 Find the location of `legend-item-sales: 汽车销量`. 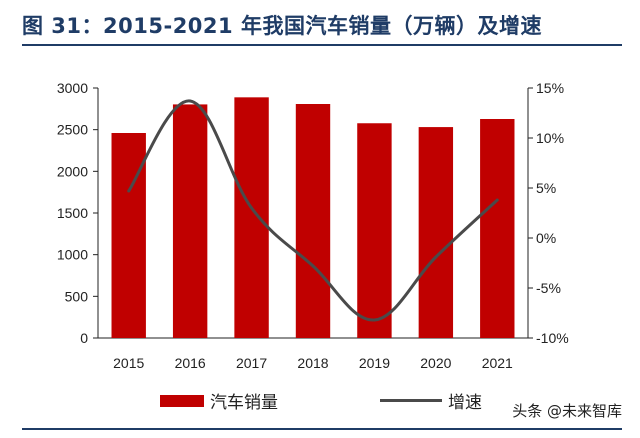

legend-item-sales: 汽车销量 is located at coordinates (219, 400).